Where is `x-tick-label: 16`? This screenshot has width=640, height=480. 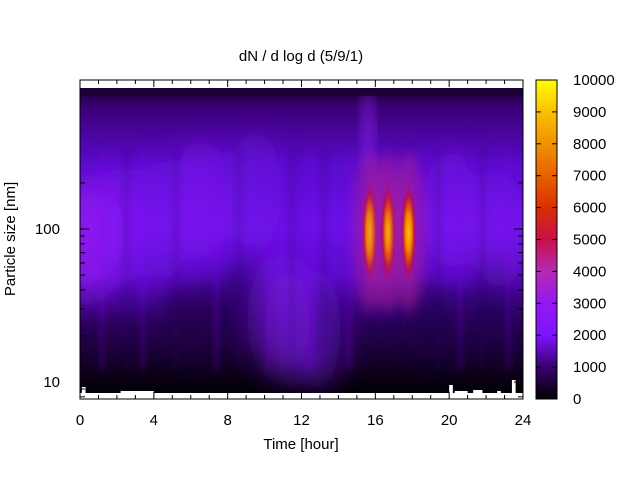
x-tick-label: 16 is located at coordinates (375, 420).